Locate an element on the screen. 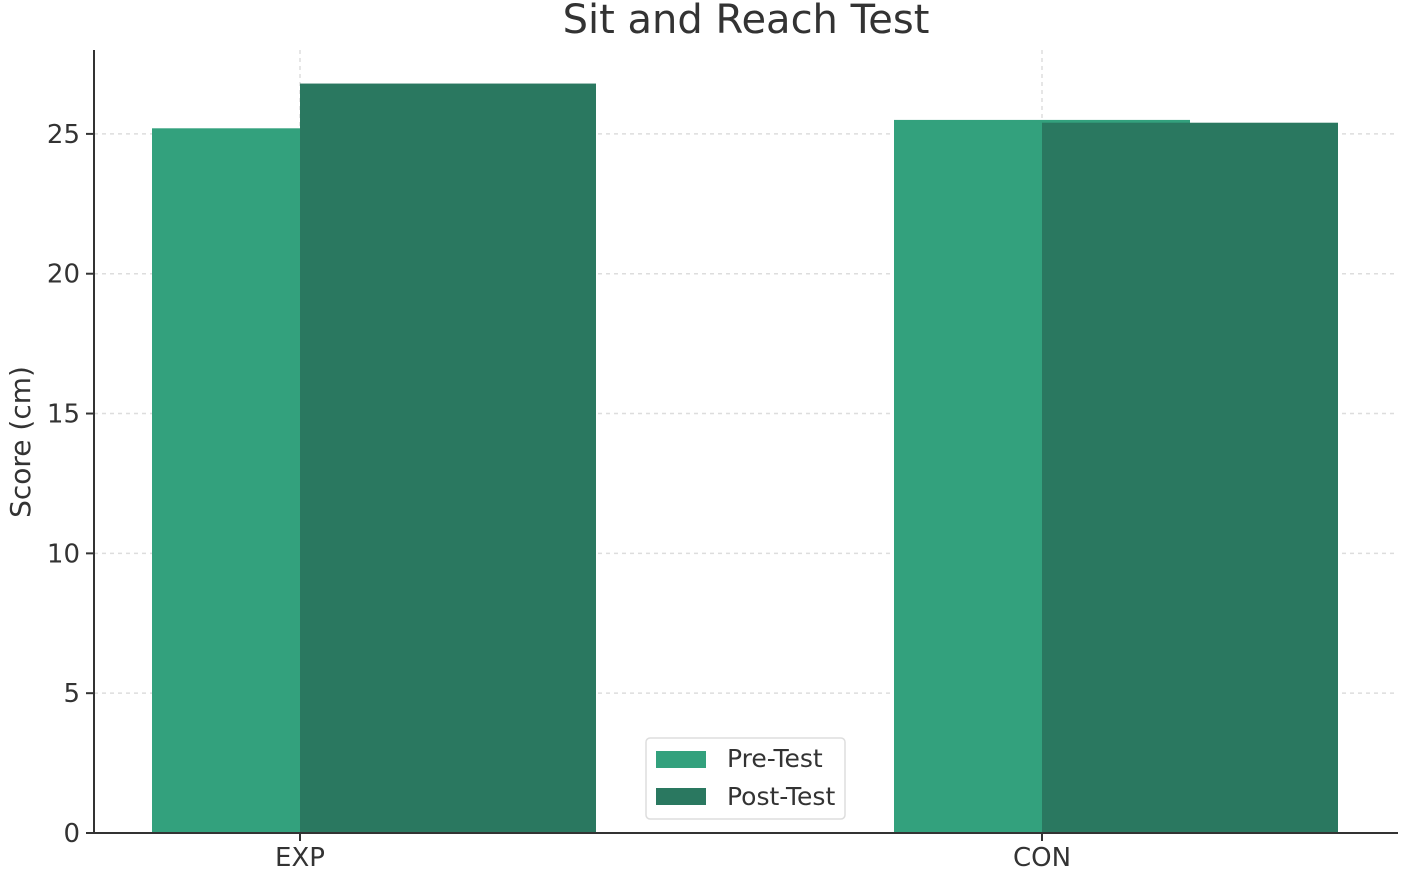  chart-title: Sit and Reach Test is located at coordinates (746, 21).